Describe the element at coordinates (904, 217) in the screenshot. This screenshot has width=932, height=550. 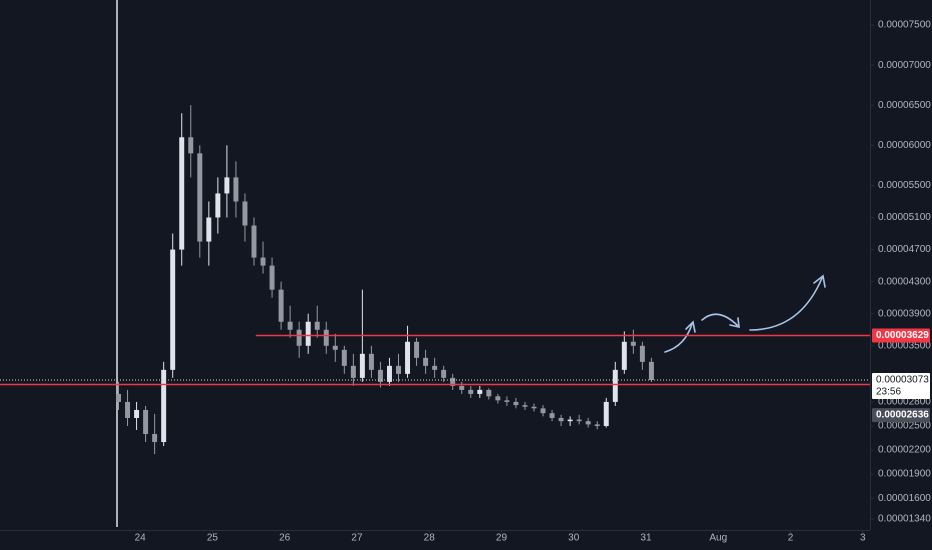
I see `y-tick-label: 0.00005100` at that location.